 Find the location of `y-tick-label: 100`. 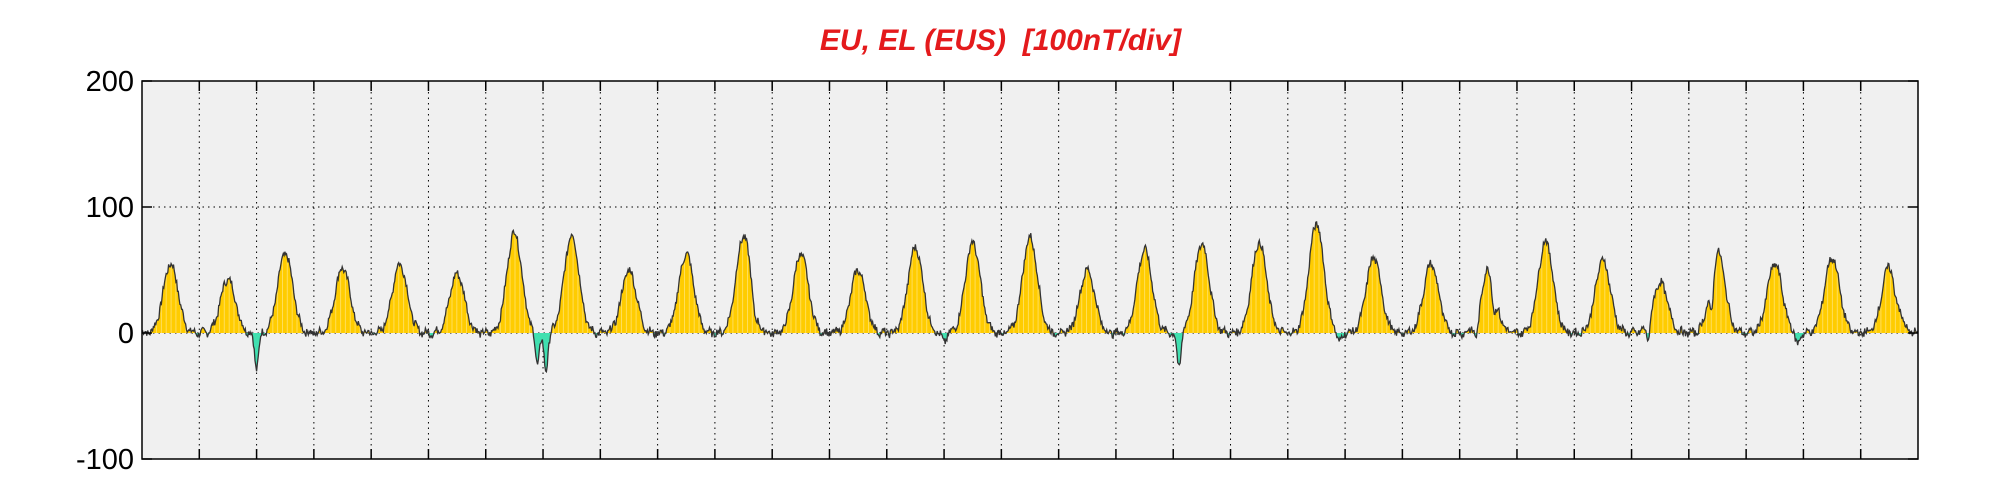

y-tick-label: 100 is located at coordinates (110, 208).